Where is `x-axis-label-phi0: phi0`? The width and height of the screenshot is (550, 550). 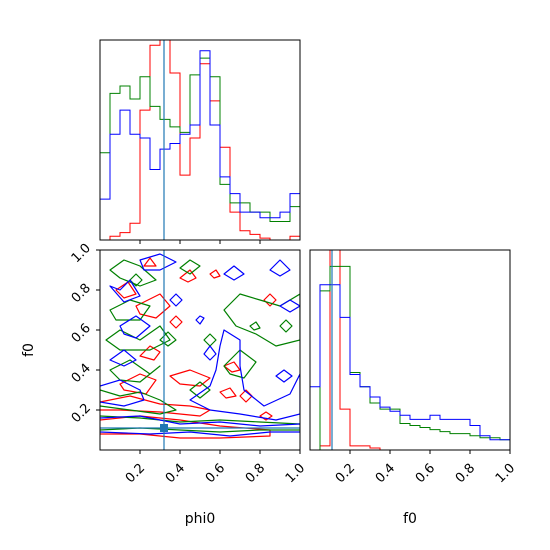 x-axis-label-phi0: phi0 is located at coordinates (200, 519).